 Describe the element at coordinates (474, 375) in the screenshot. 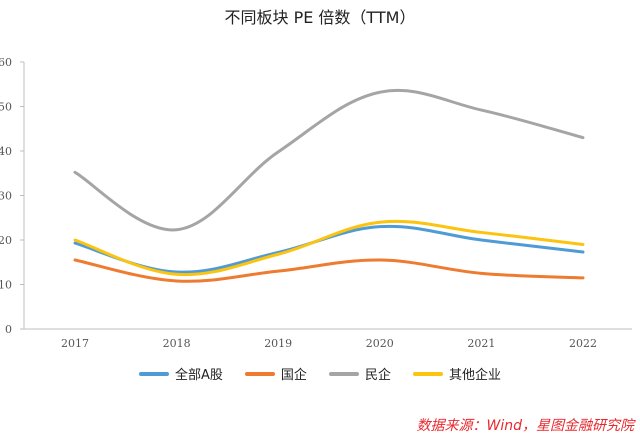

I see `legend-label: 其他企业` at that location.